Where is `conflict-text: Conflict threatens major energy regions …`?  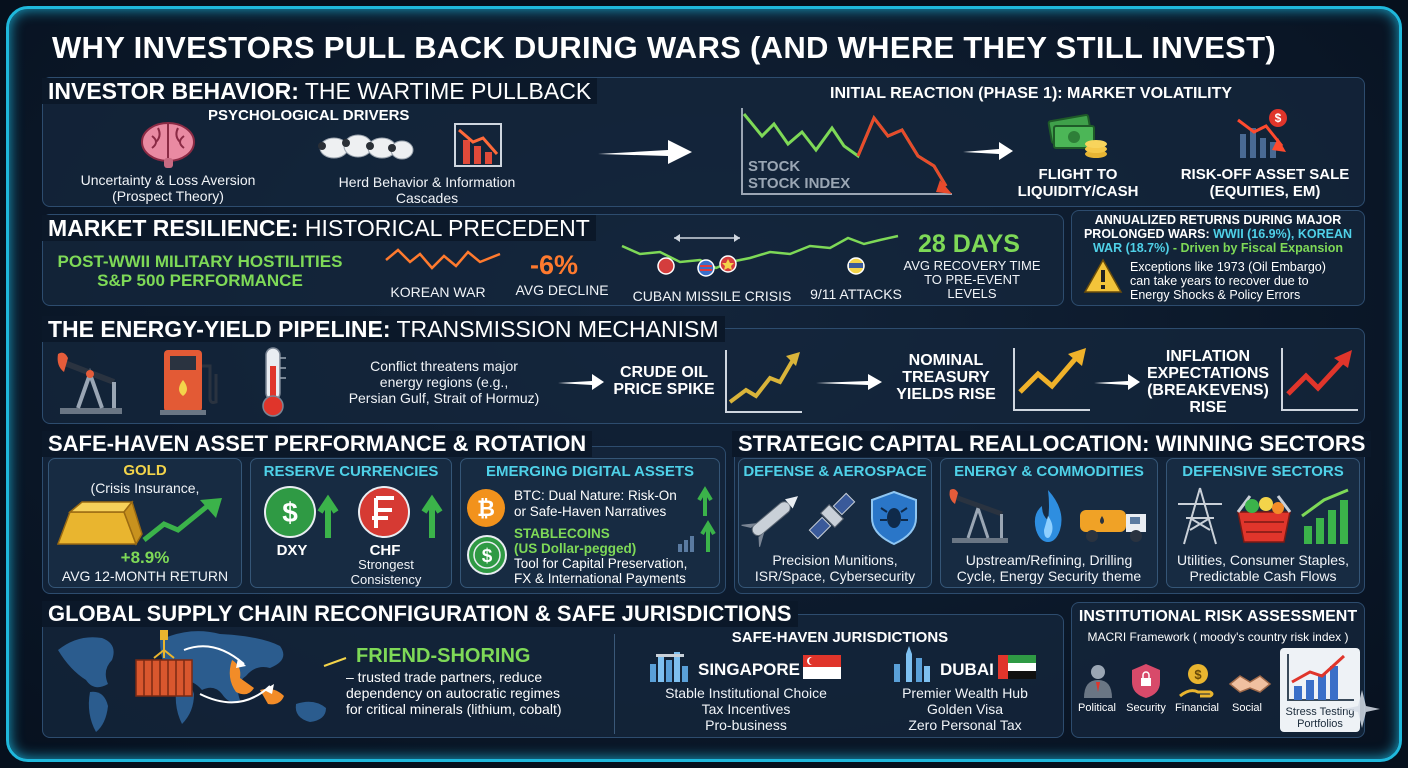 conflict-text: Conflict threatens major energy regions … is located at coordinates (444, 382).